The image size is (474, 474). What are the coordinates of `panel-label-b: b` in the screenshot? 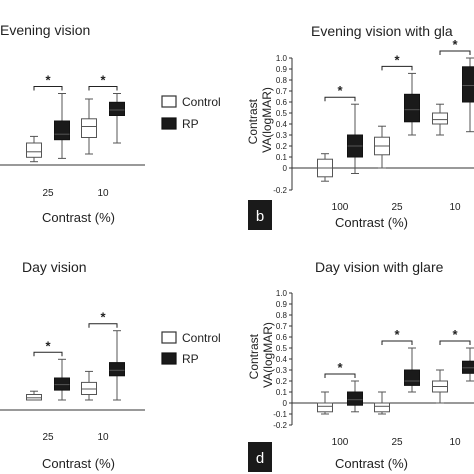 It's located at (260, 215).